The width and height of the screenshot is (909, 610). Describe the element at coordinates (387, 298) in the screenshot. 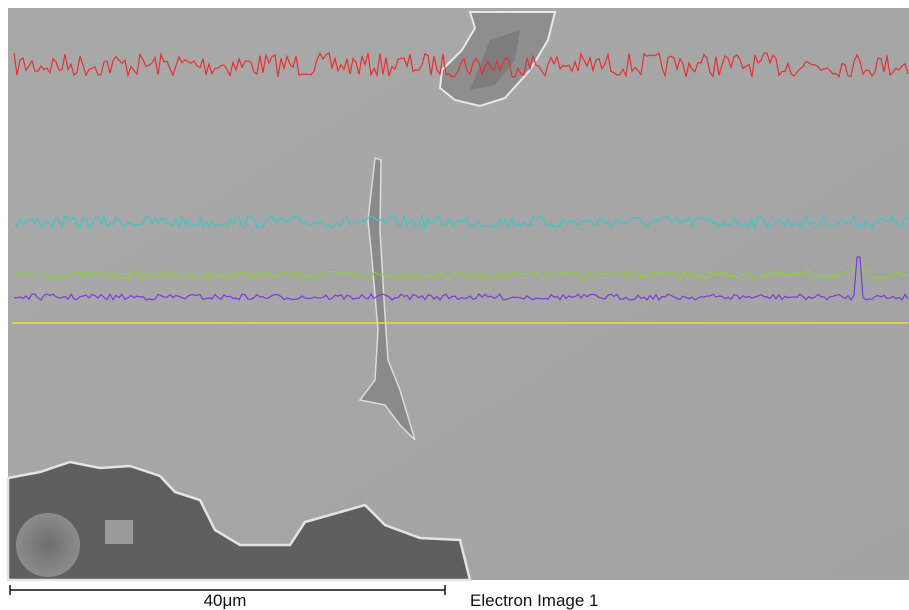

I see `crack` at that location.